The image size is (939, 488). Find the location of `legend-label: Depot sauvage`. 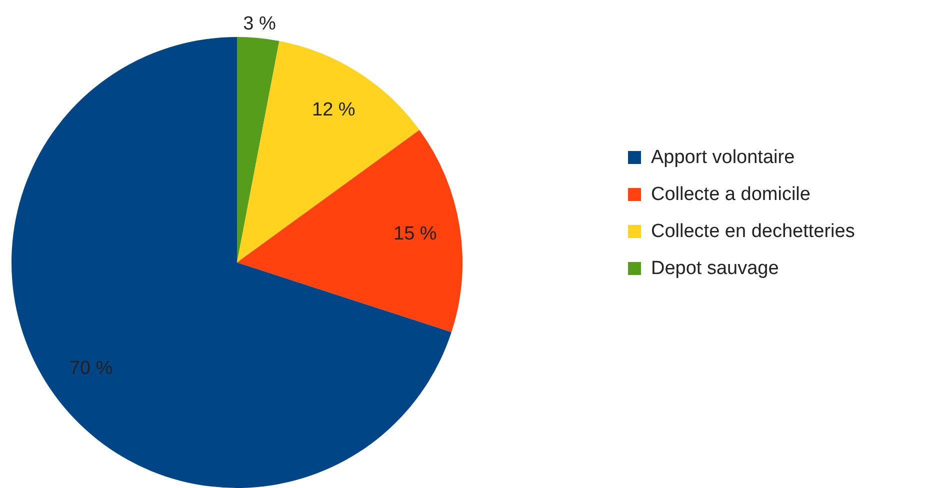

legend-label: Depot sauvage is located at coordinates (715, 269).